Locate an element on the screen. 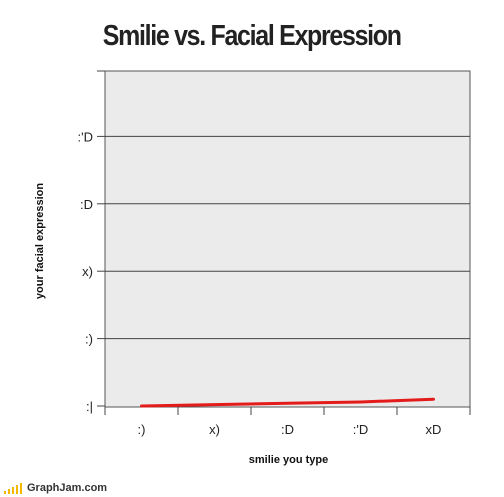  y-tick-label: :'D is located at coordinates (85, 136).